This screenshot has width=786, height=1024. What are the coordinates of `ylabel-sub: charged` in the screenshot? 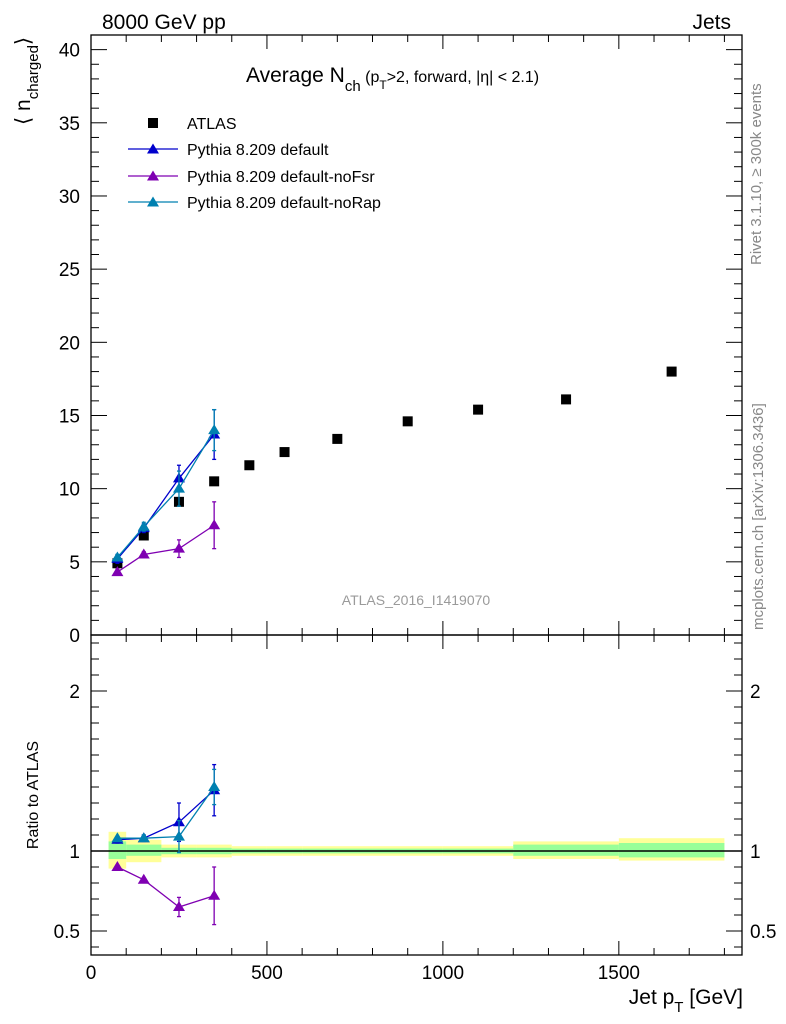 It's located at (33, 72).